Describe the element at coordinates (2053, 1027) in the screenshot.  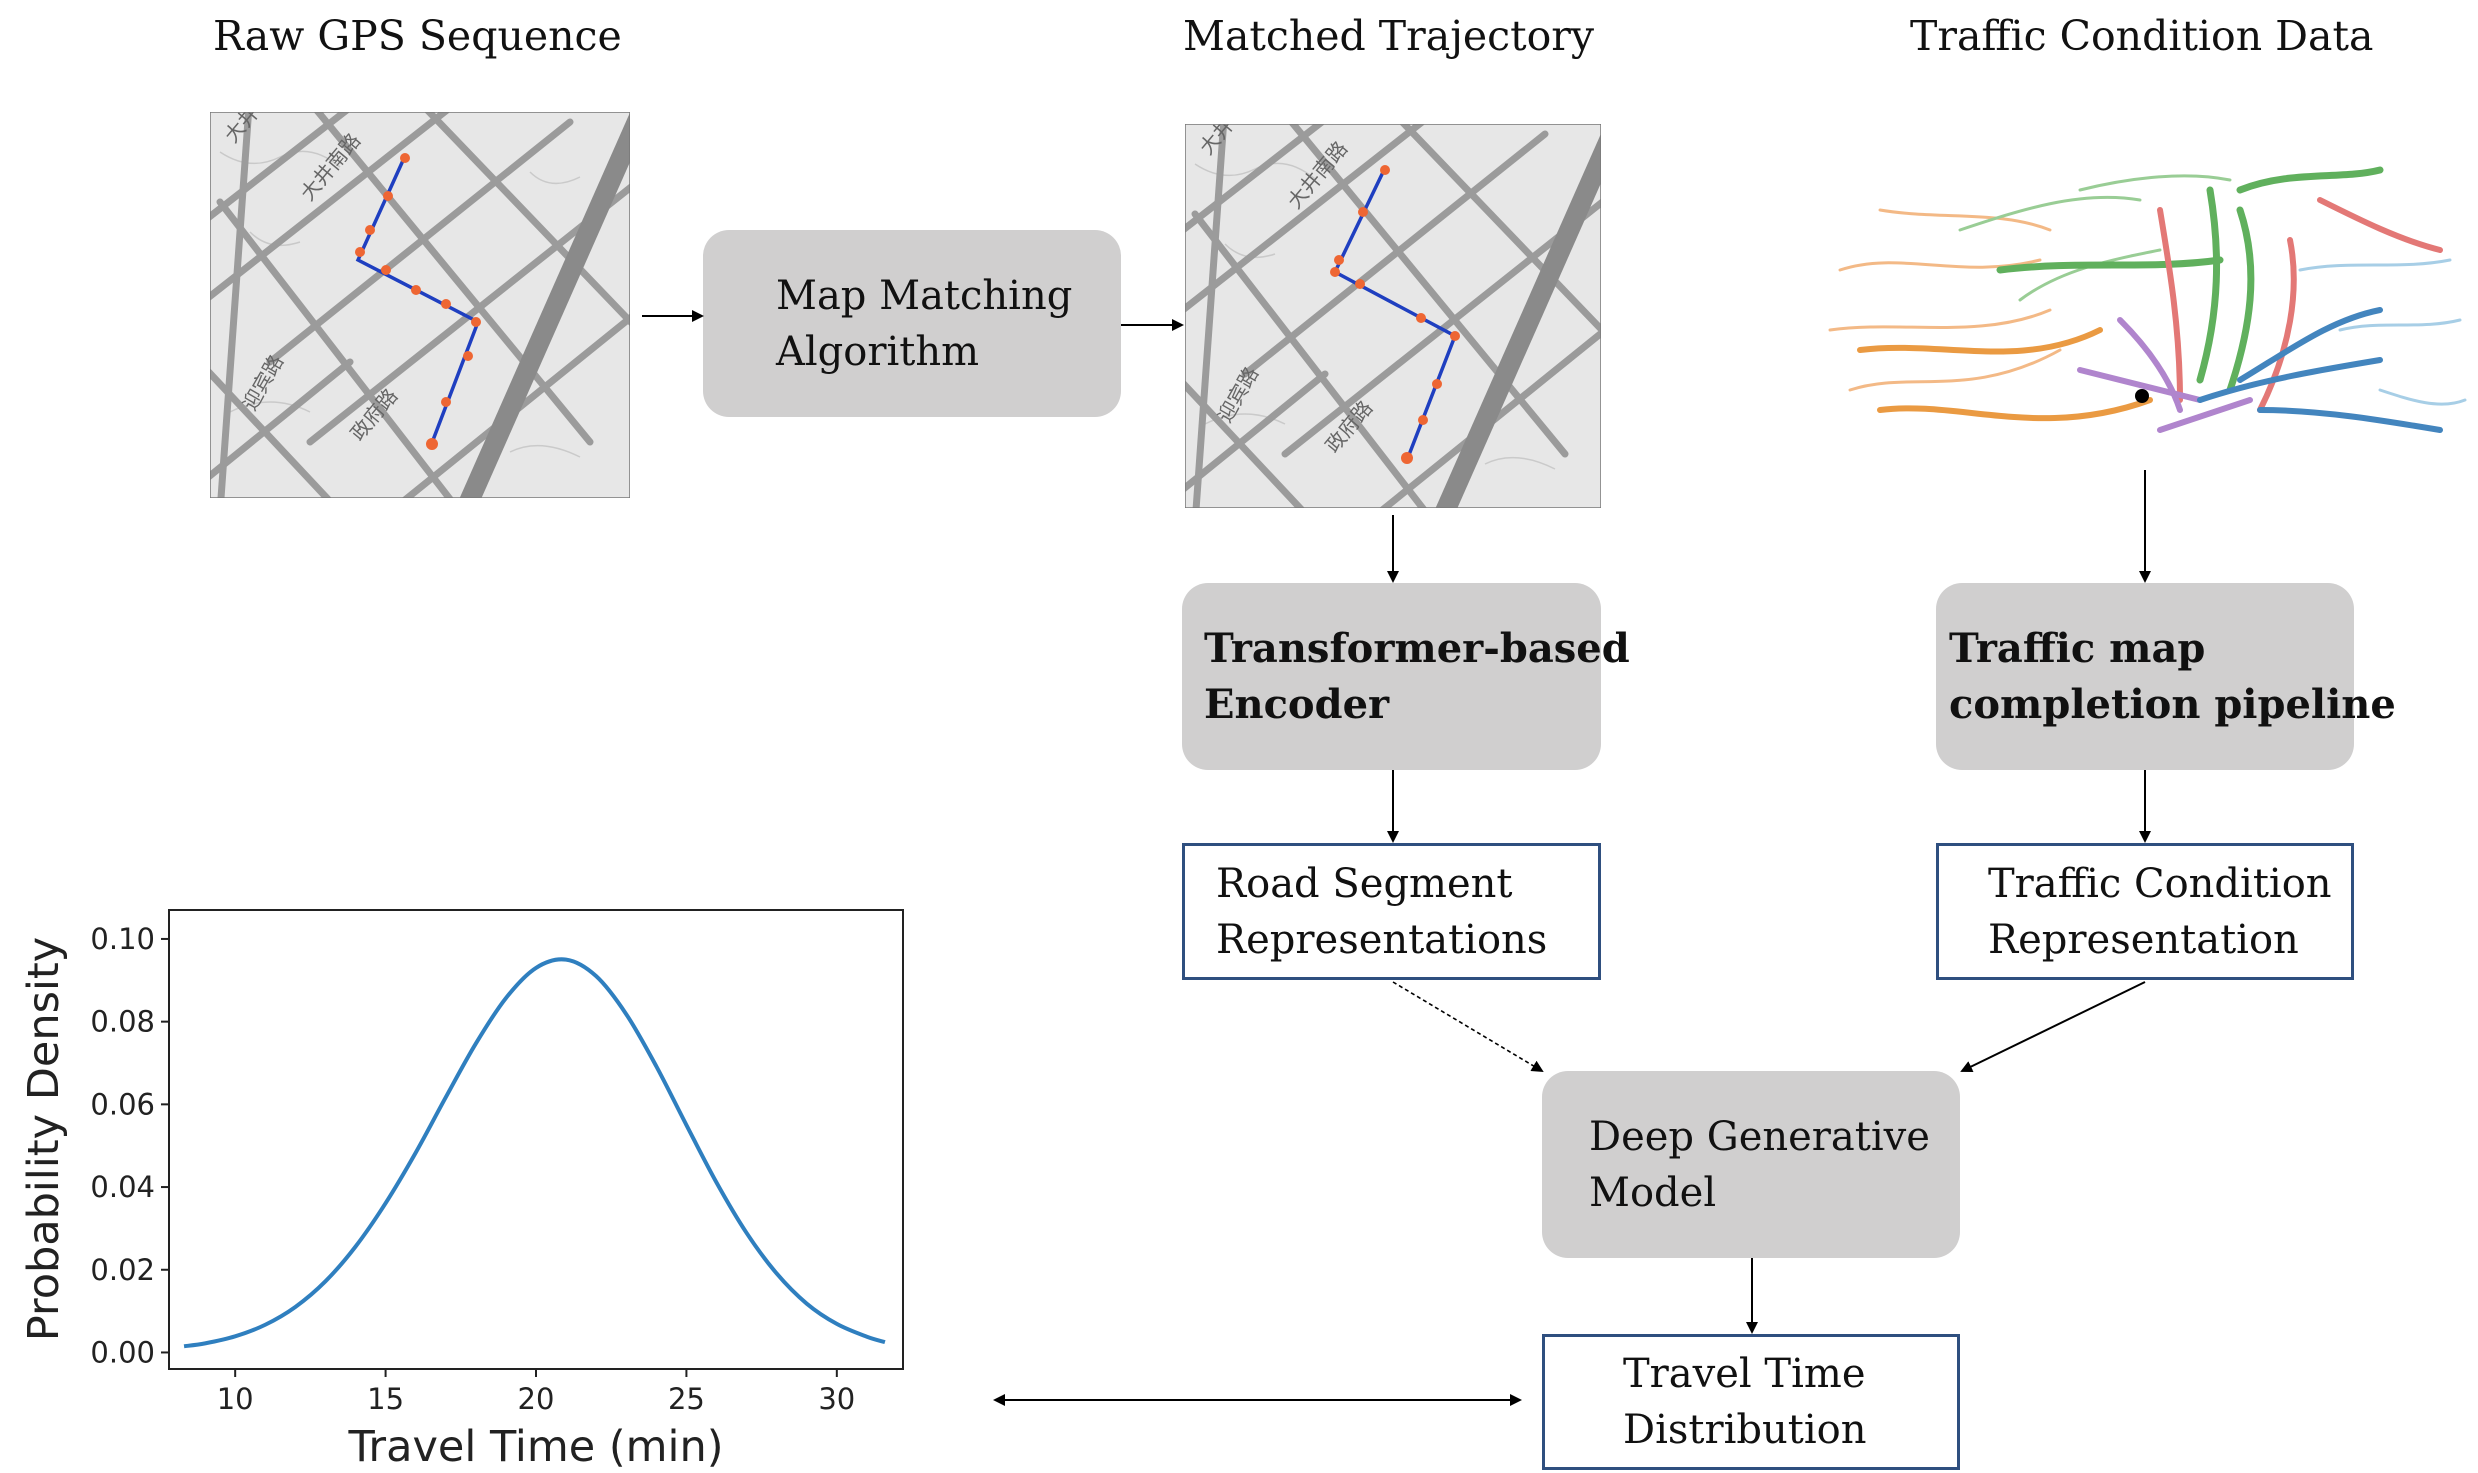
I see `arrow-trafficrep-to-dgm` at that location.